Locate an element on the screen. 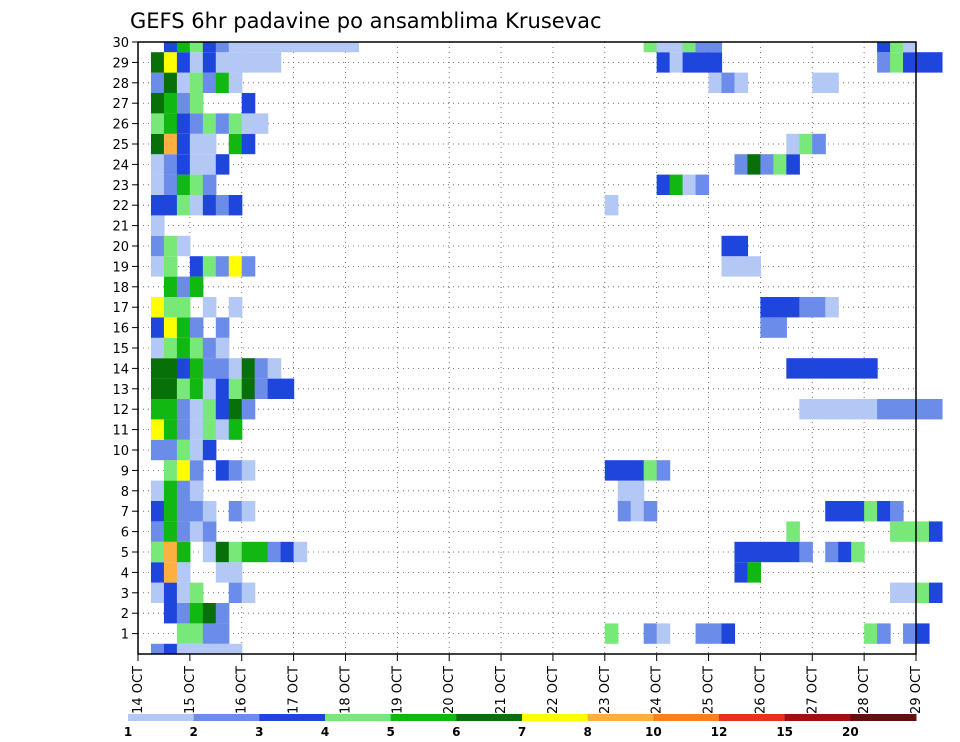  legend-label: 6 is located at coordinates (456, 732).